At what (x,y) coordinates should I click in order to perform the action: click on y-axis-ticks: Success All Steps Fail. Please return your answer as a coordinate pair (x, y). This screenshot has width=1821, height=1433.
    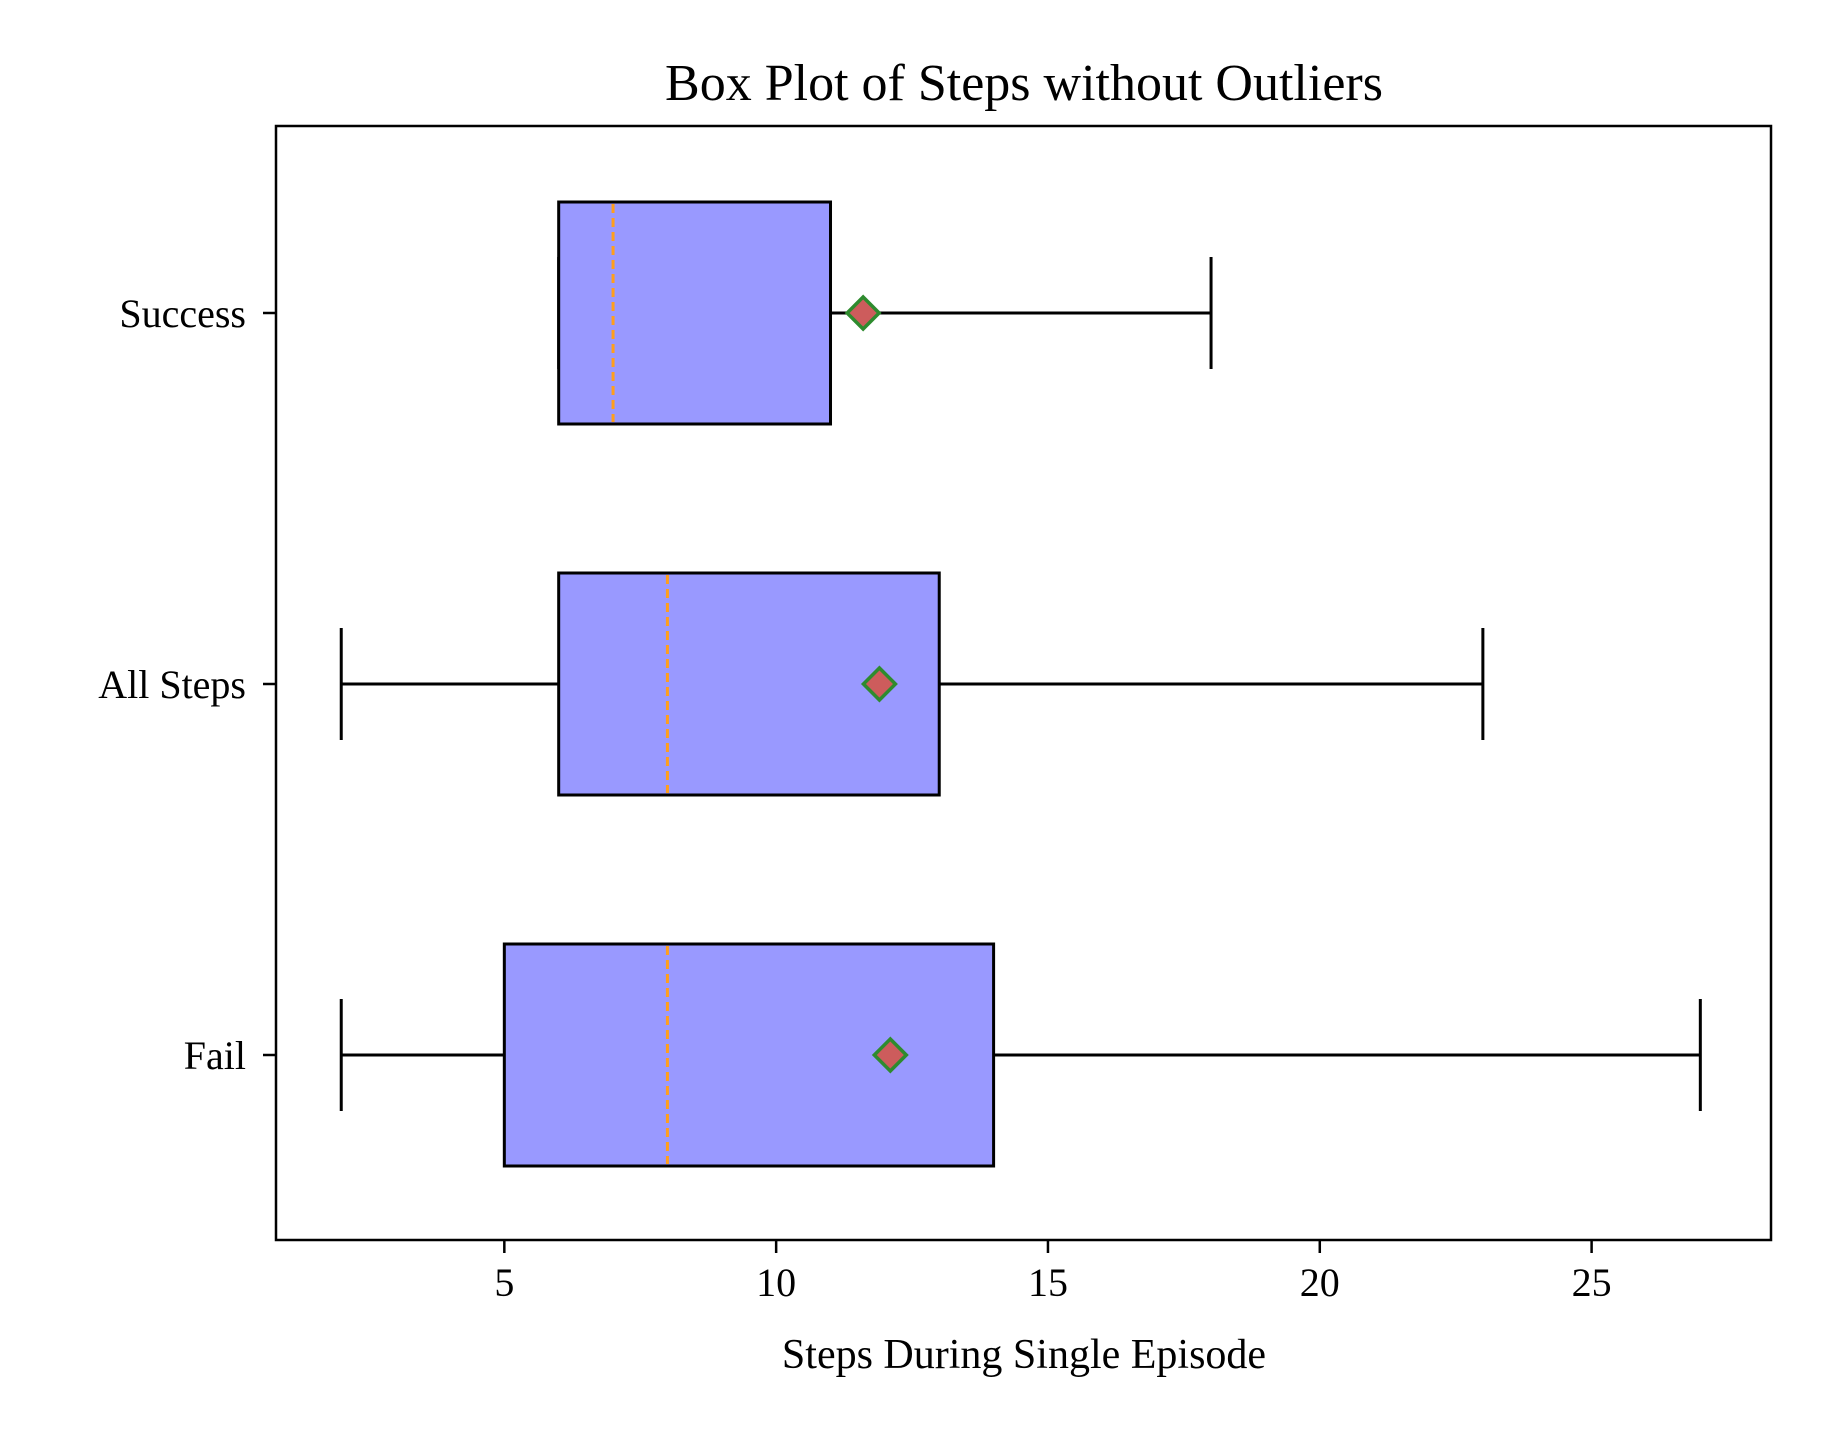
    Looking at the image, I should click on (187, 684).